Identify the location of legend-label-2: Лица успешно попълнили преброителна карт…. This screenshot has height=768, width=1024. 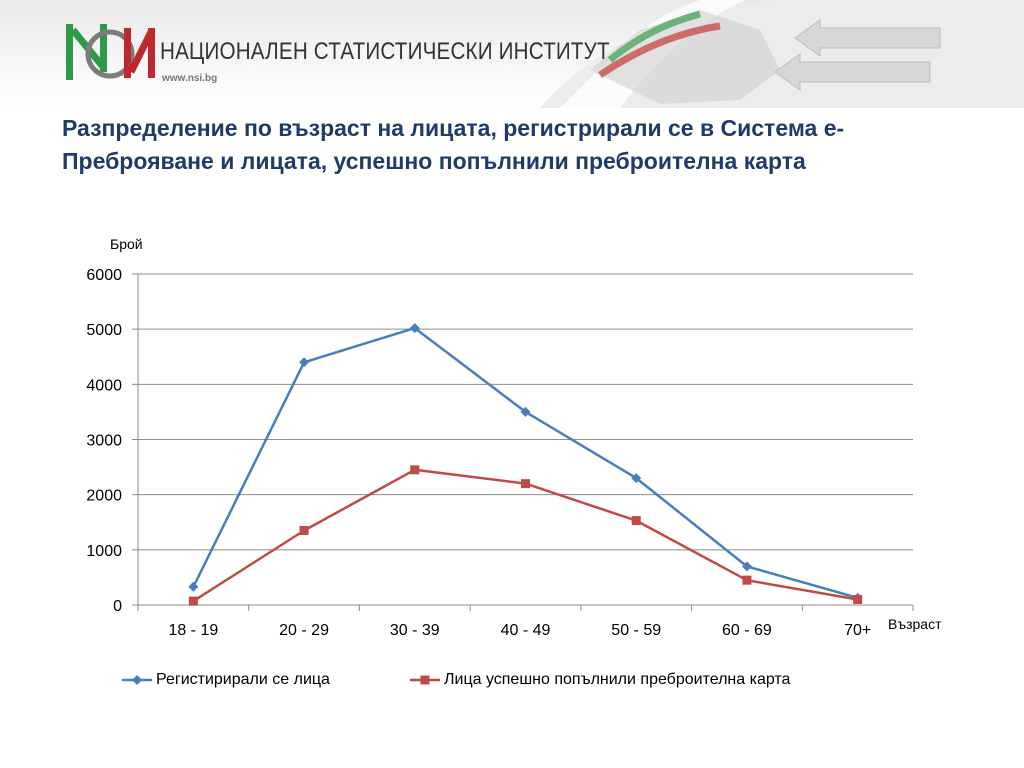
(617, 679).